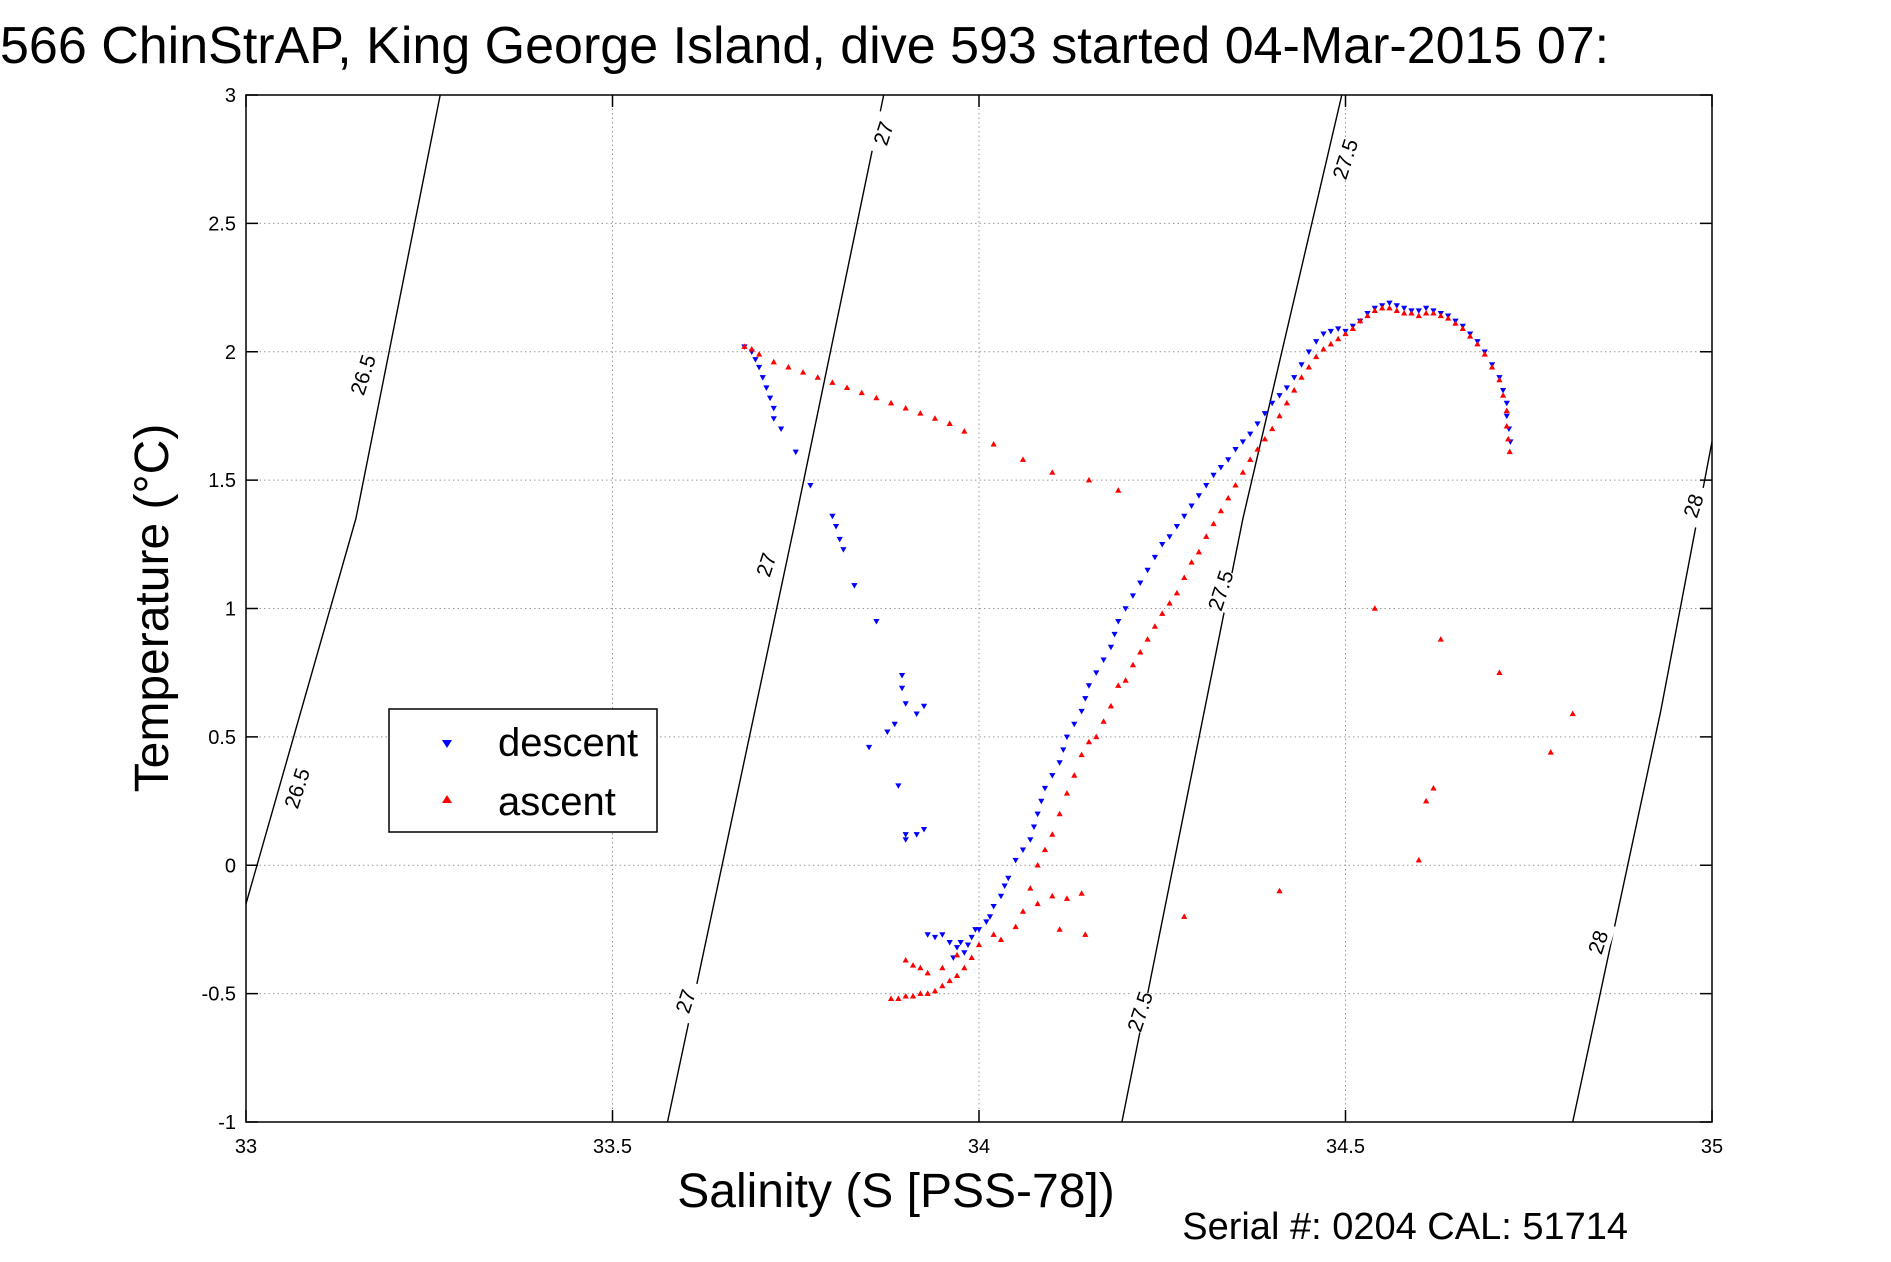  Describe the element at coordinates (447, 799) in the screenshot. I see `legend-ascent-marker` at that location.